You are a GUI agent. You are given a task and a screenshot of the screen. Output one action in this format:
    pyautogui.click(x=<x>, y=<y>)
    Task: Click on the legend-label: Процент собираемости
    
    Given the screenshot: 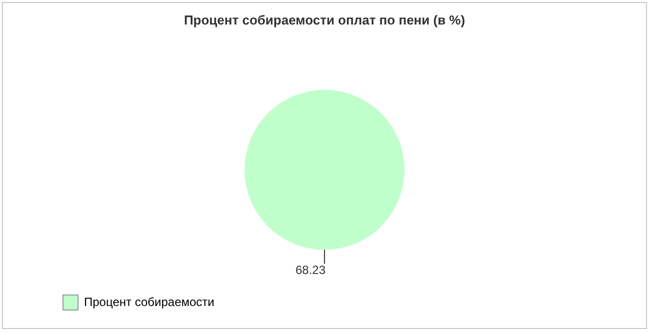 What is the action you would take?
    pyautogui.click(x=149, y=301)
    